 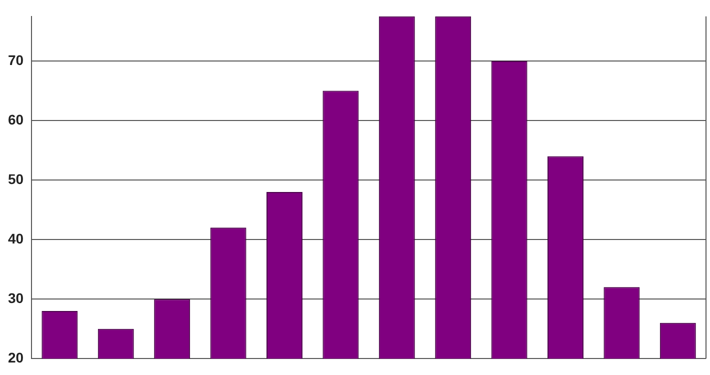 I want to click on y-tick-label: 70, so click(x=16, y=60).